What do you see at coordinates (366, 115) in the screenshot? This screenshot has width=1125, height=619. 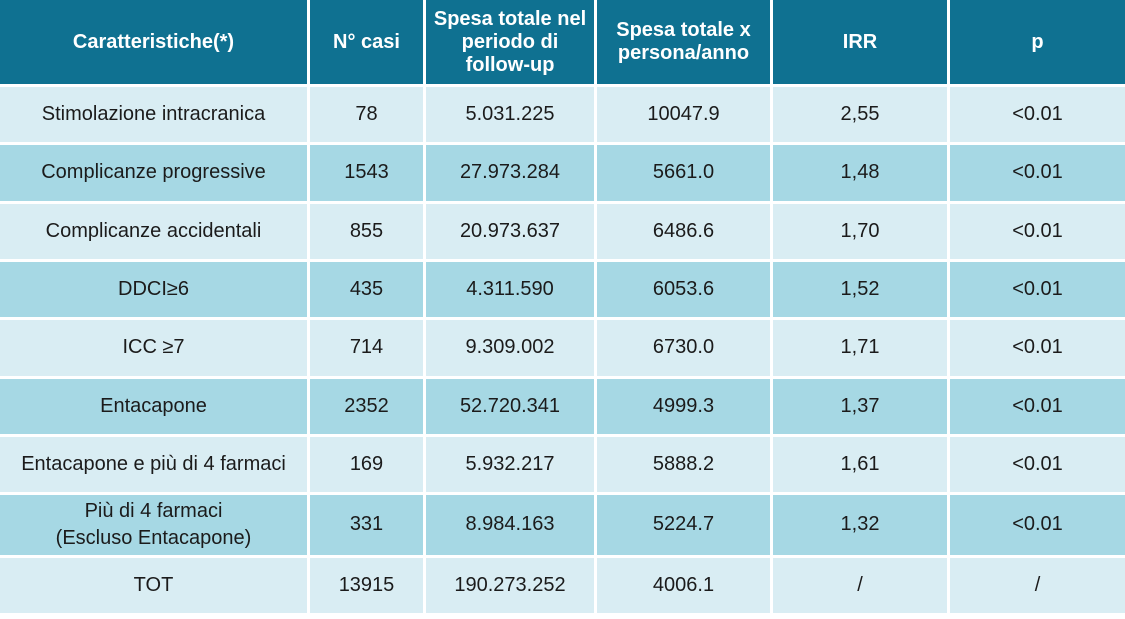 I see `cell-n-casi: 78` at bounding box center [366, 115].